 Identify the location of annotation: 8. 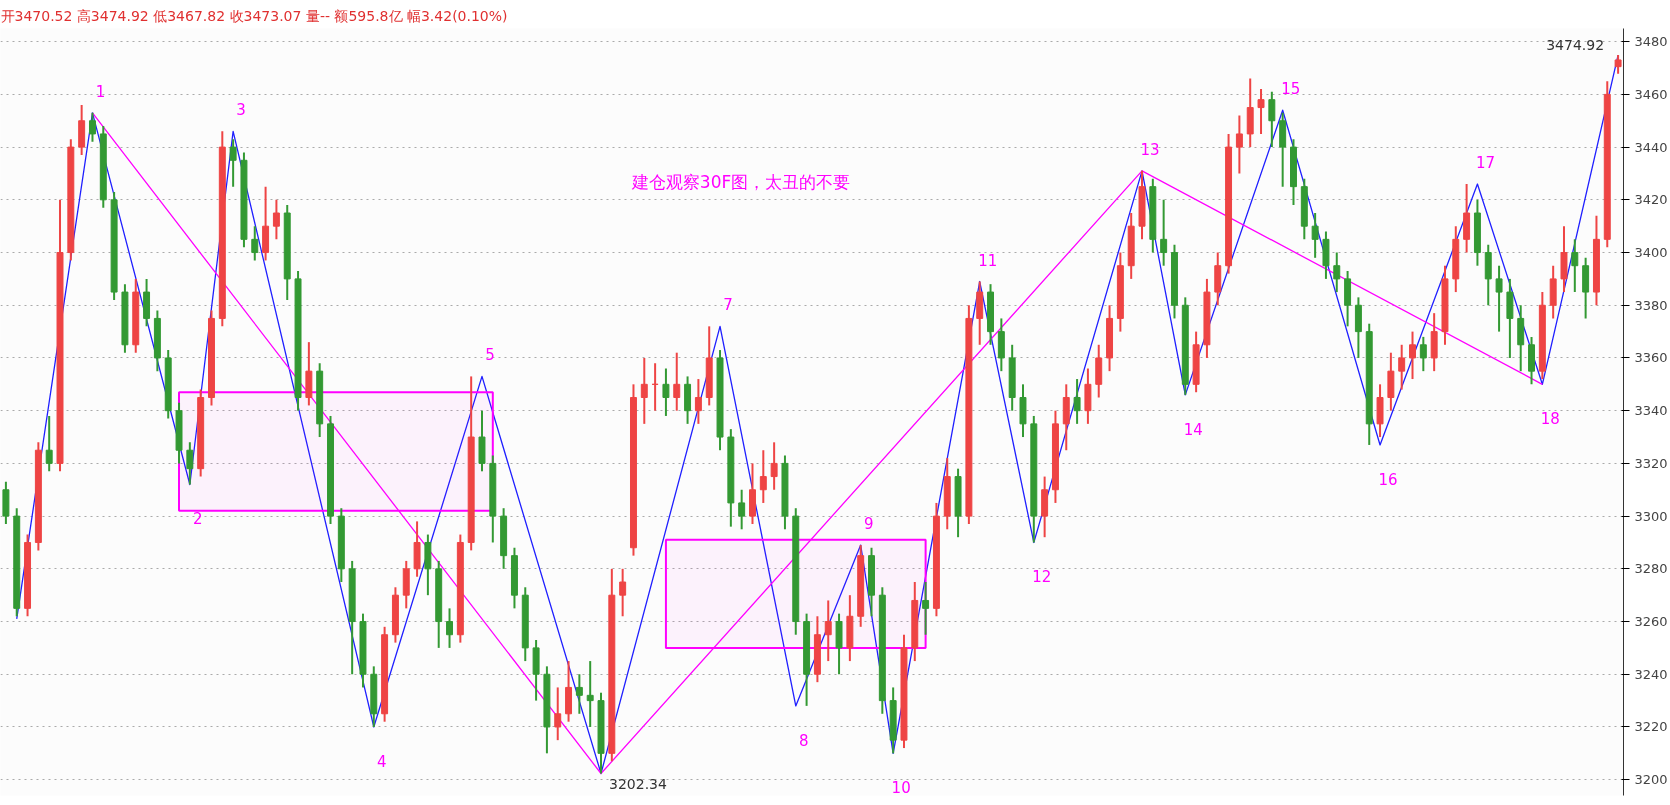
(804, 740).